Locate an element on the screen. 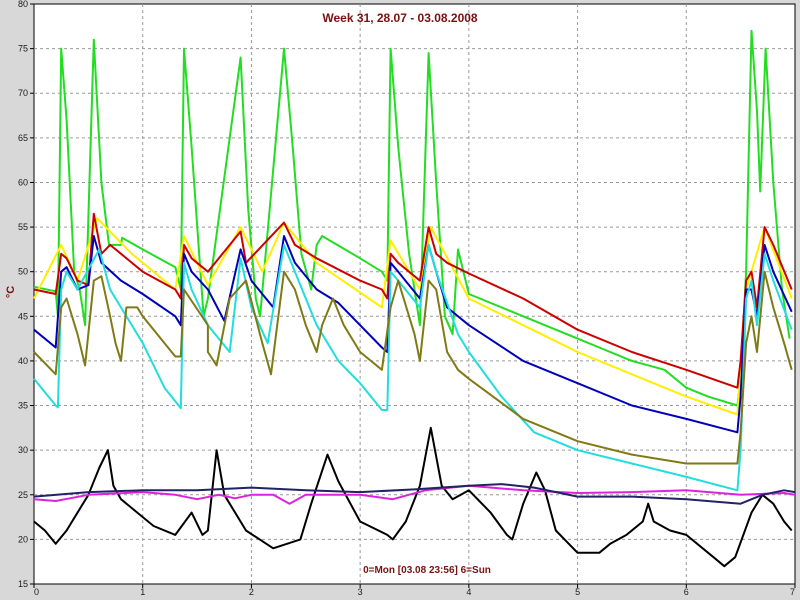  x-axis-note: 0=Mon [03.08 23:56] 6=Sun is located at coordinates (427, 570).